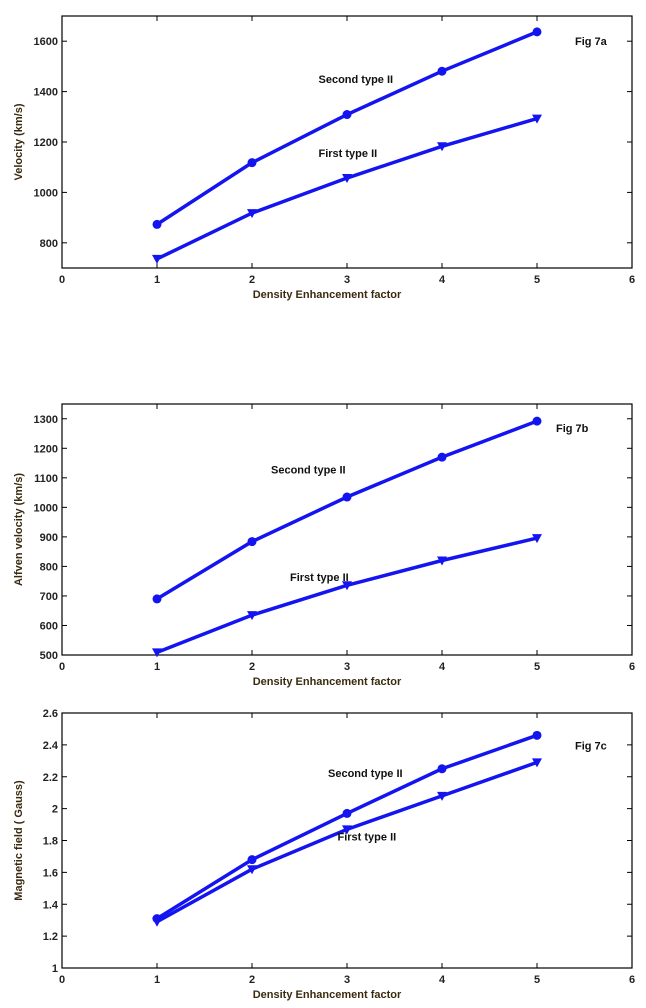 This screenshot has height=1008, width=646. Describe the element at coordinates (55, 810) in the screenshot. I see `y-tick-label: 2` at that location.